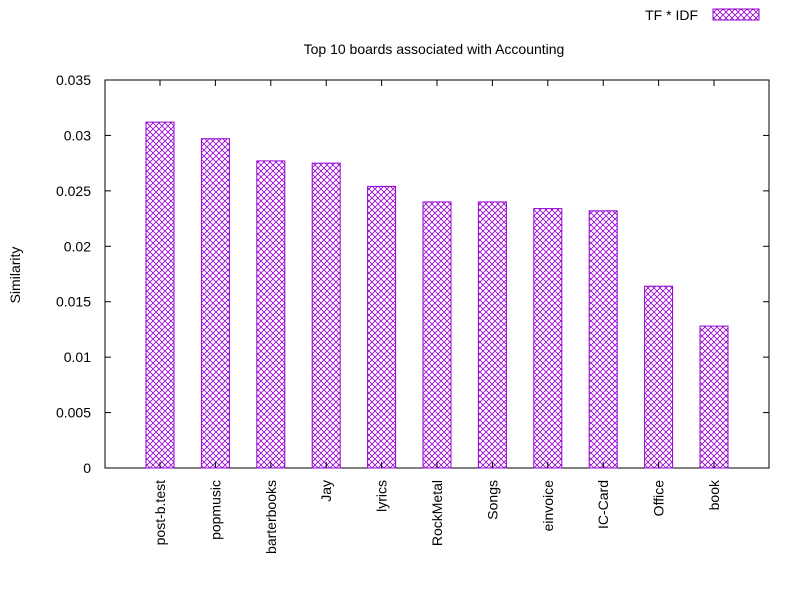 This screenshot has width=800, height=600. Describe the element at coordinates (77, 135) in the screenshot. I see `y-tick-label: 0.03` at that location.